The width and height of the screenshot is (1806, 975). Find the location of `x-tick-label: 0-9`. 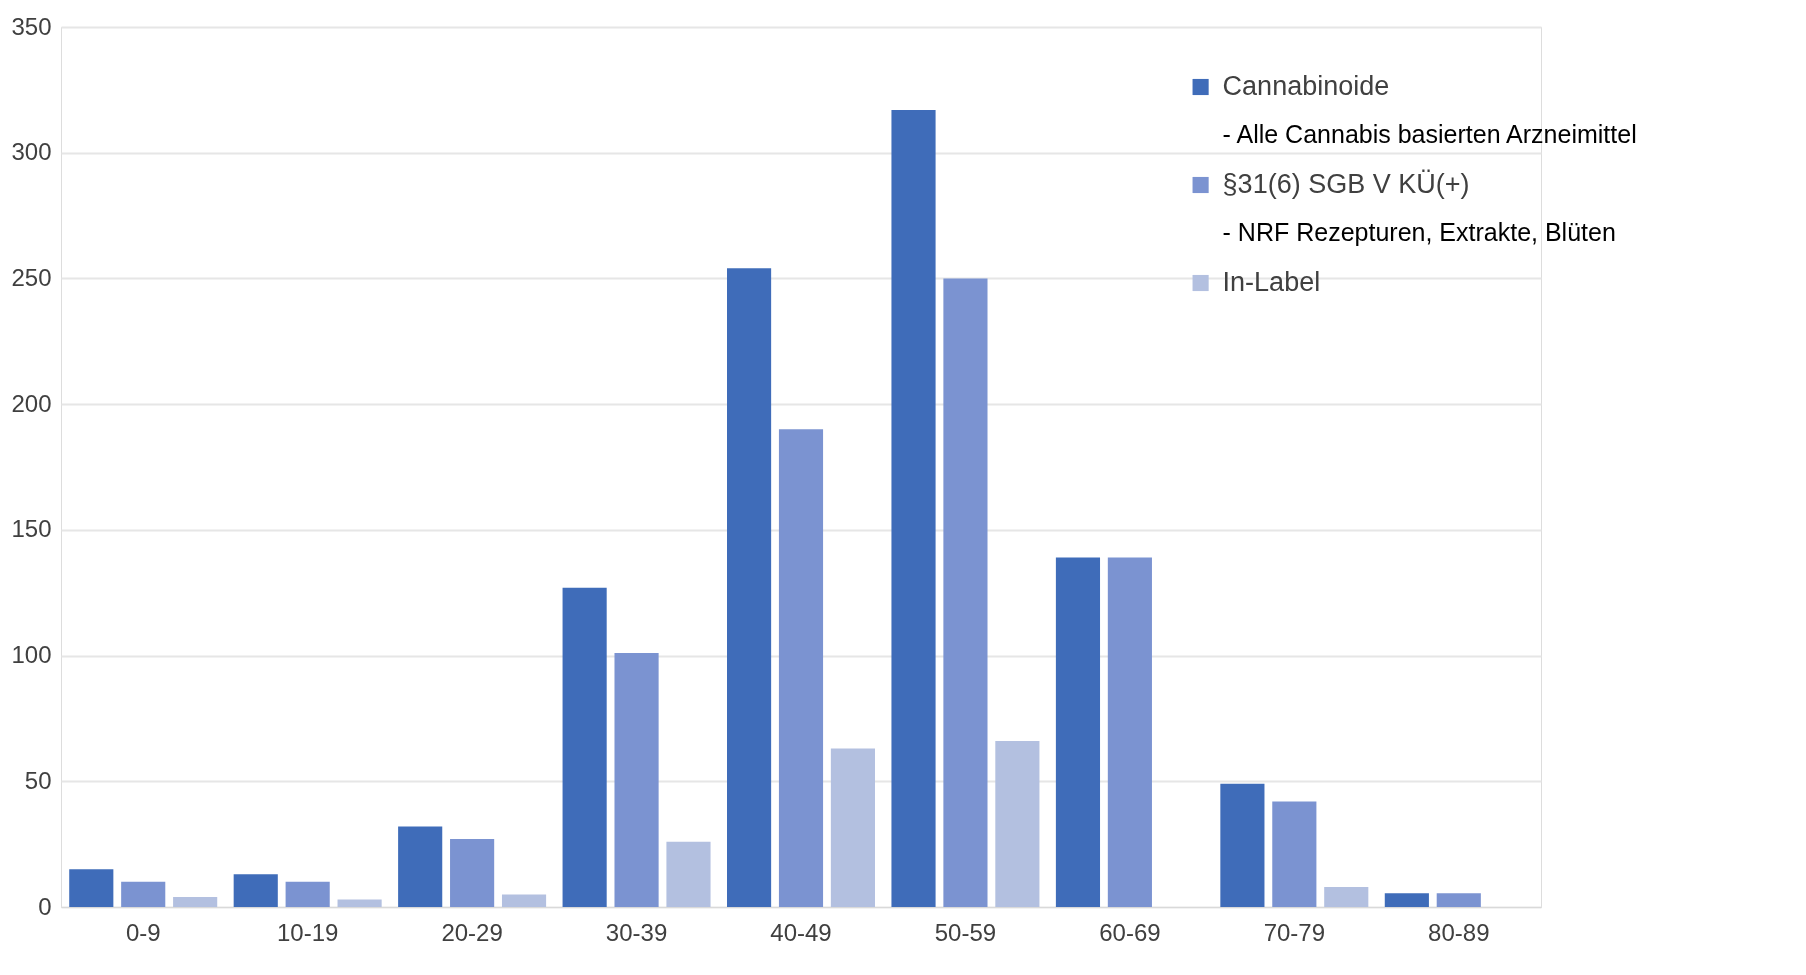

x-tick-label: 0-9 is located at coordinates (143, 932).